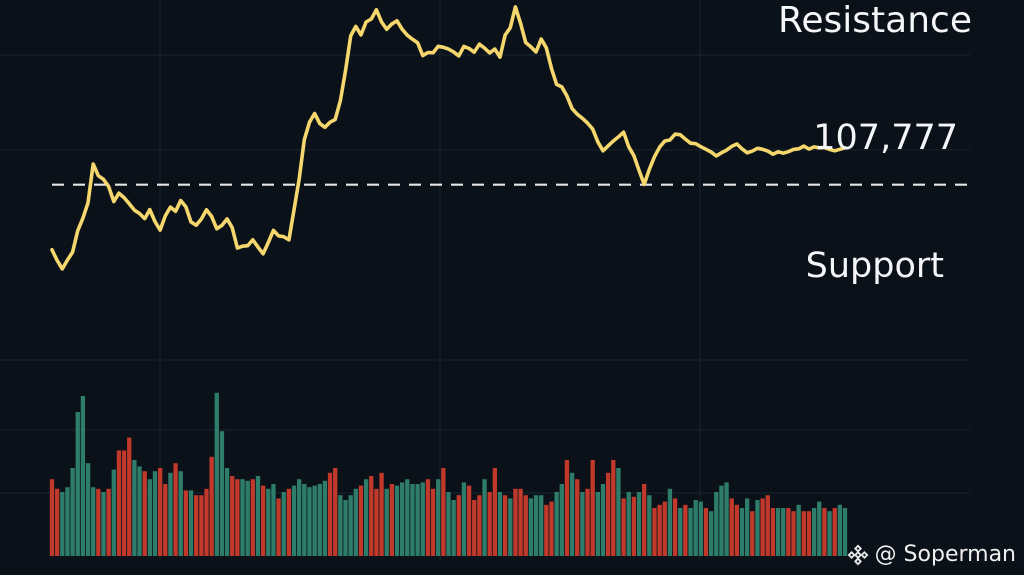 The image size is (1024, 575). I want to click on support-label: Support, so click(874, 266).